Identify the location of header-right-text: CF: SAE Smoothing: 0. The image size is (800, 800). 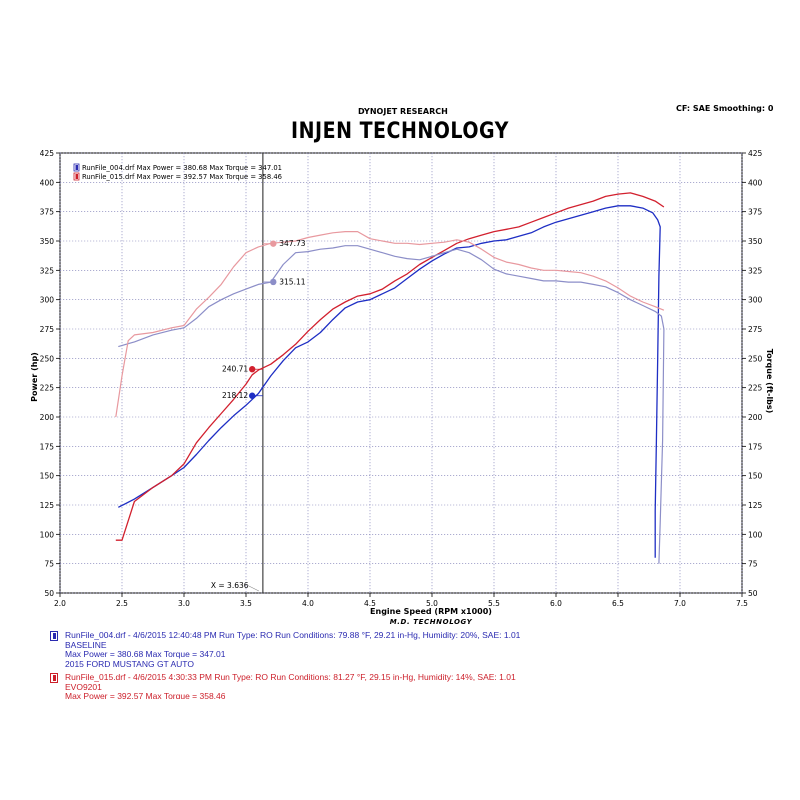
(725, 108).